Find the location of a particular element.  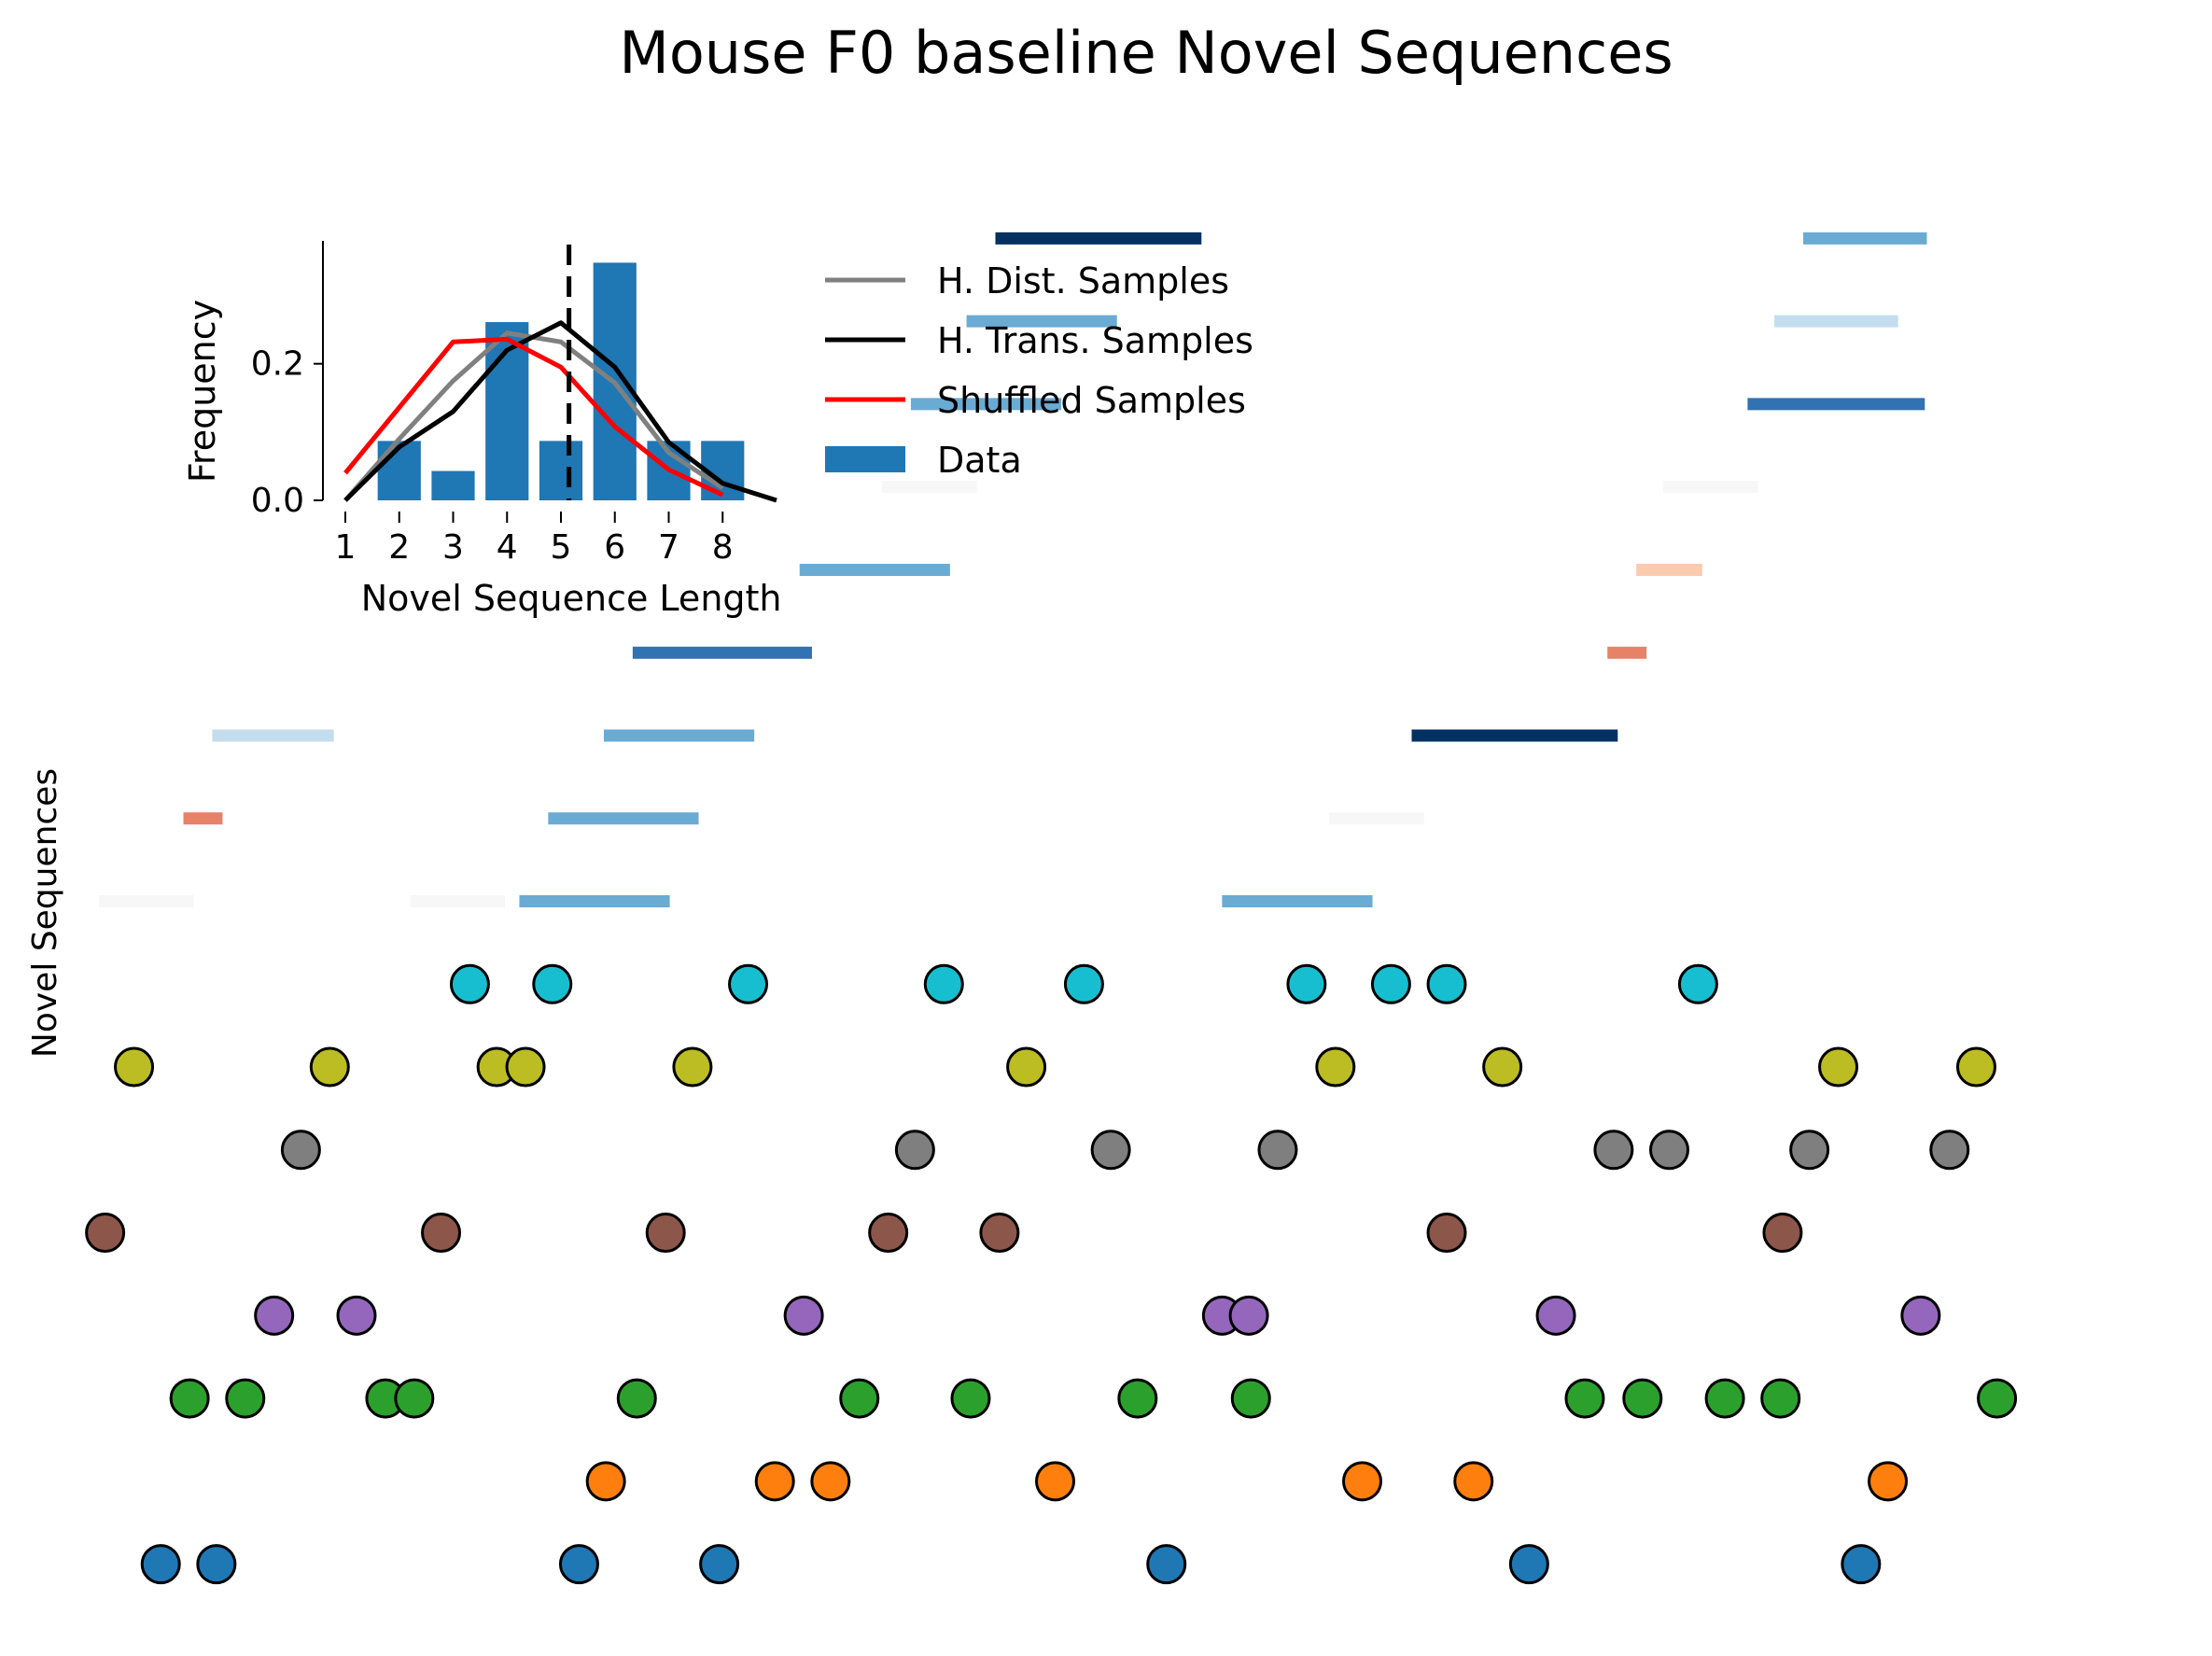

inset-line-h-trans-samples is located at coordinates (560, 412).